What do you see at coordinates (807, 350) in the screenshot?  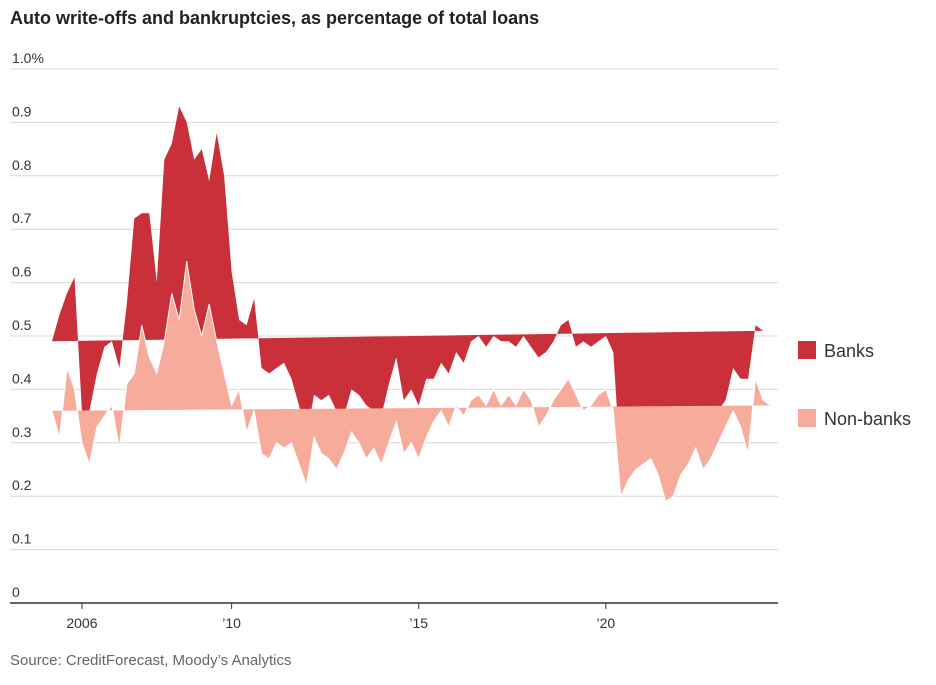 I see `legend-swatch-banks` at bounding box center [807, 350].